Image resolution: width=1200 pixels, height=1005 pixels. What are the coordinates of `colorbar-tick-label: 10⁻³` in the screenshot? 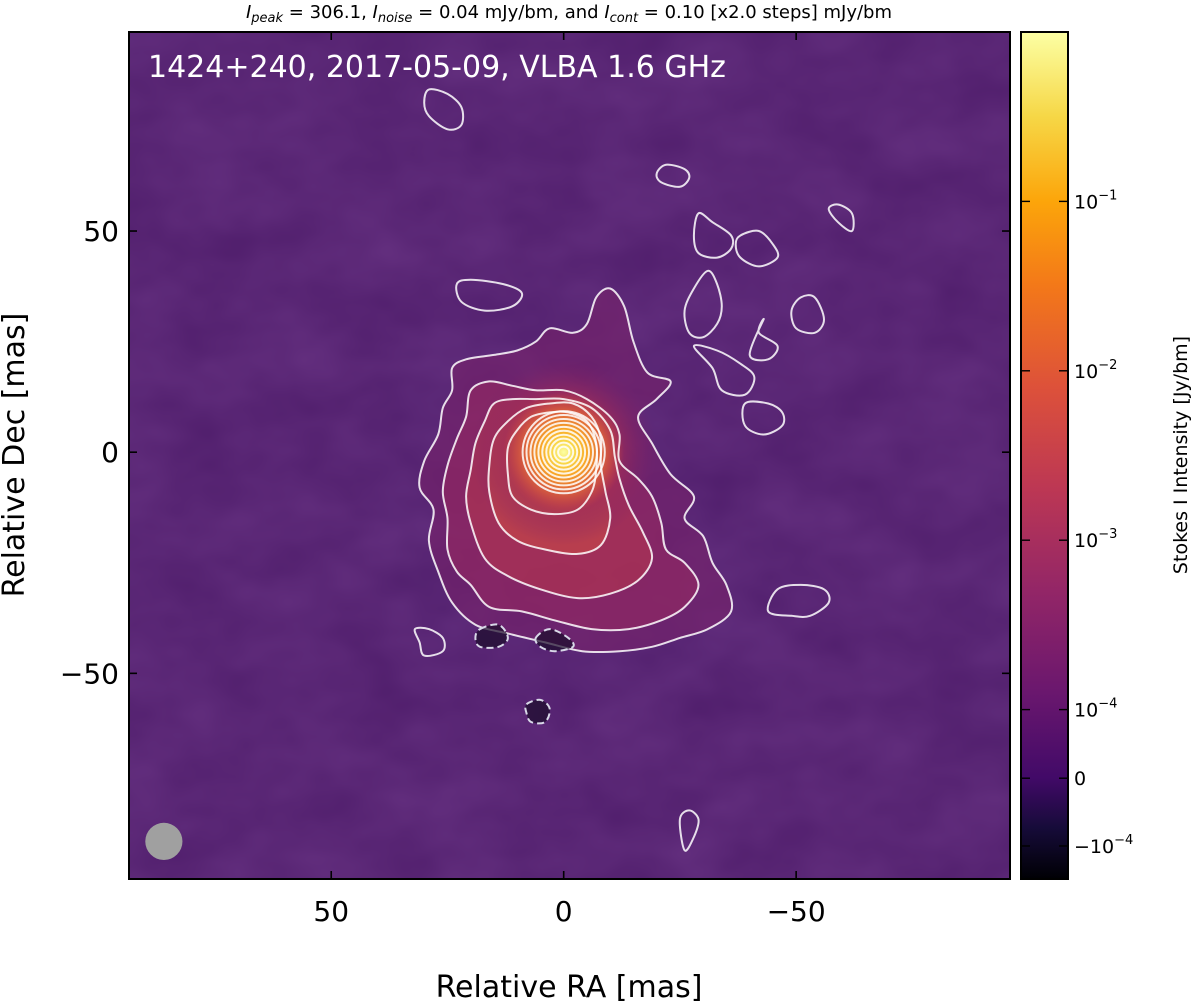 It's located at (1095, 539).